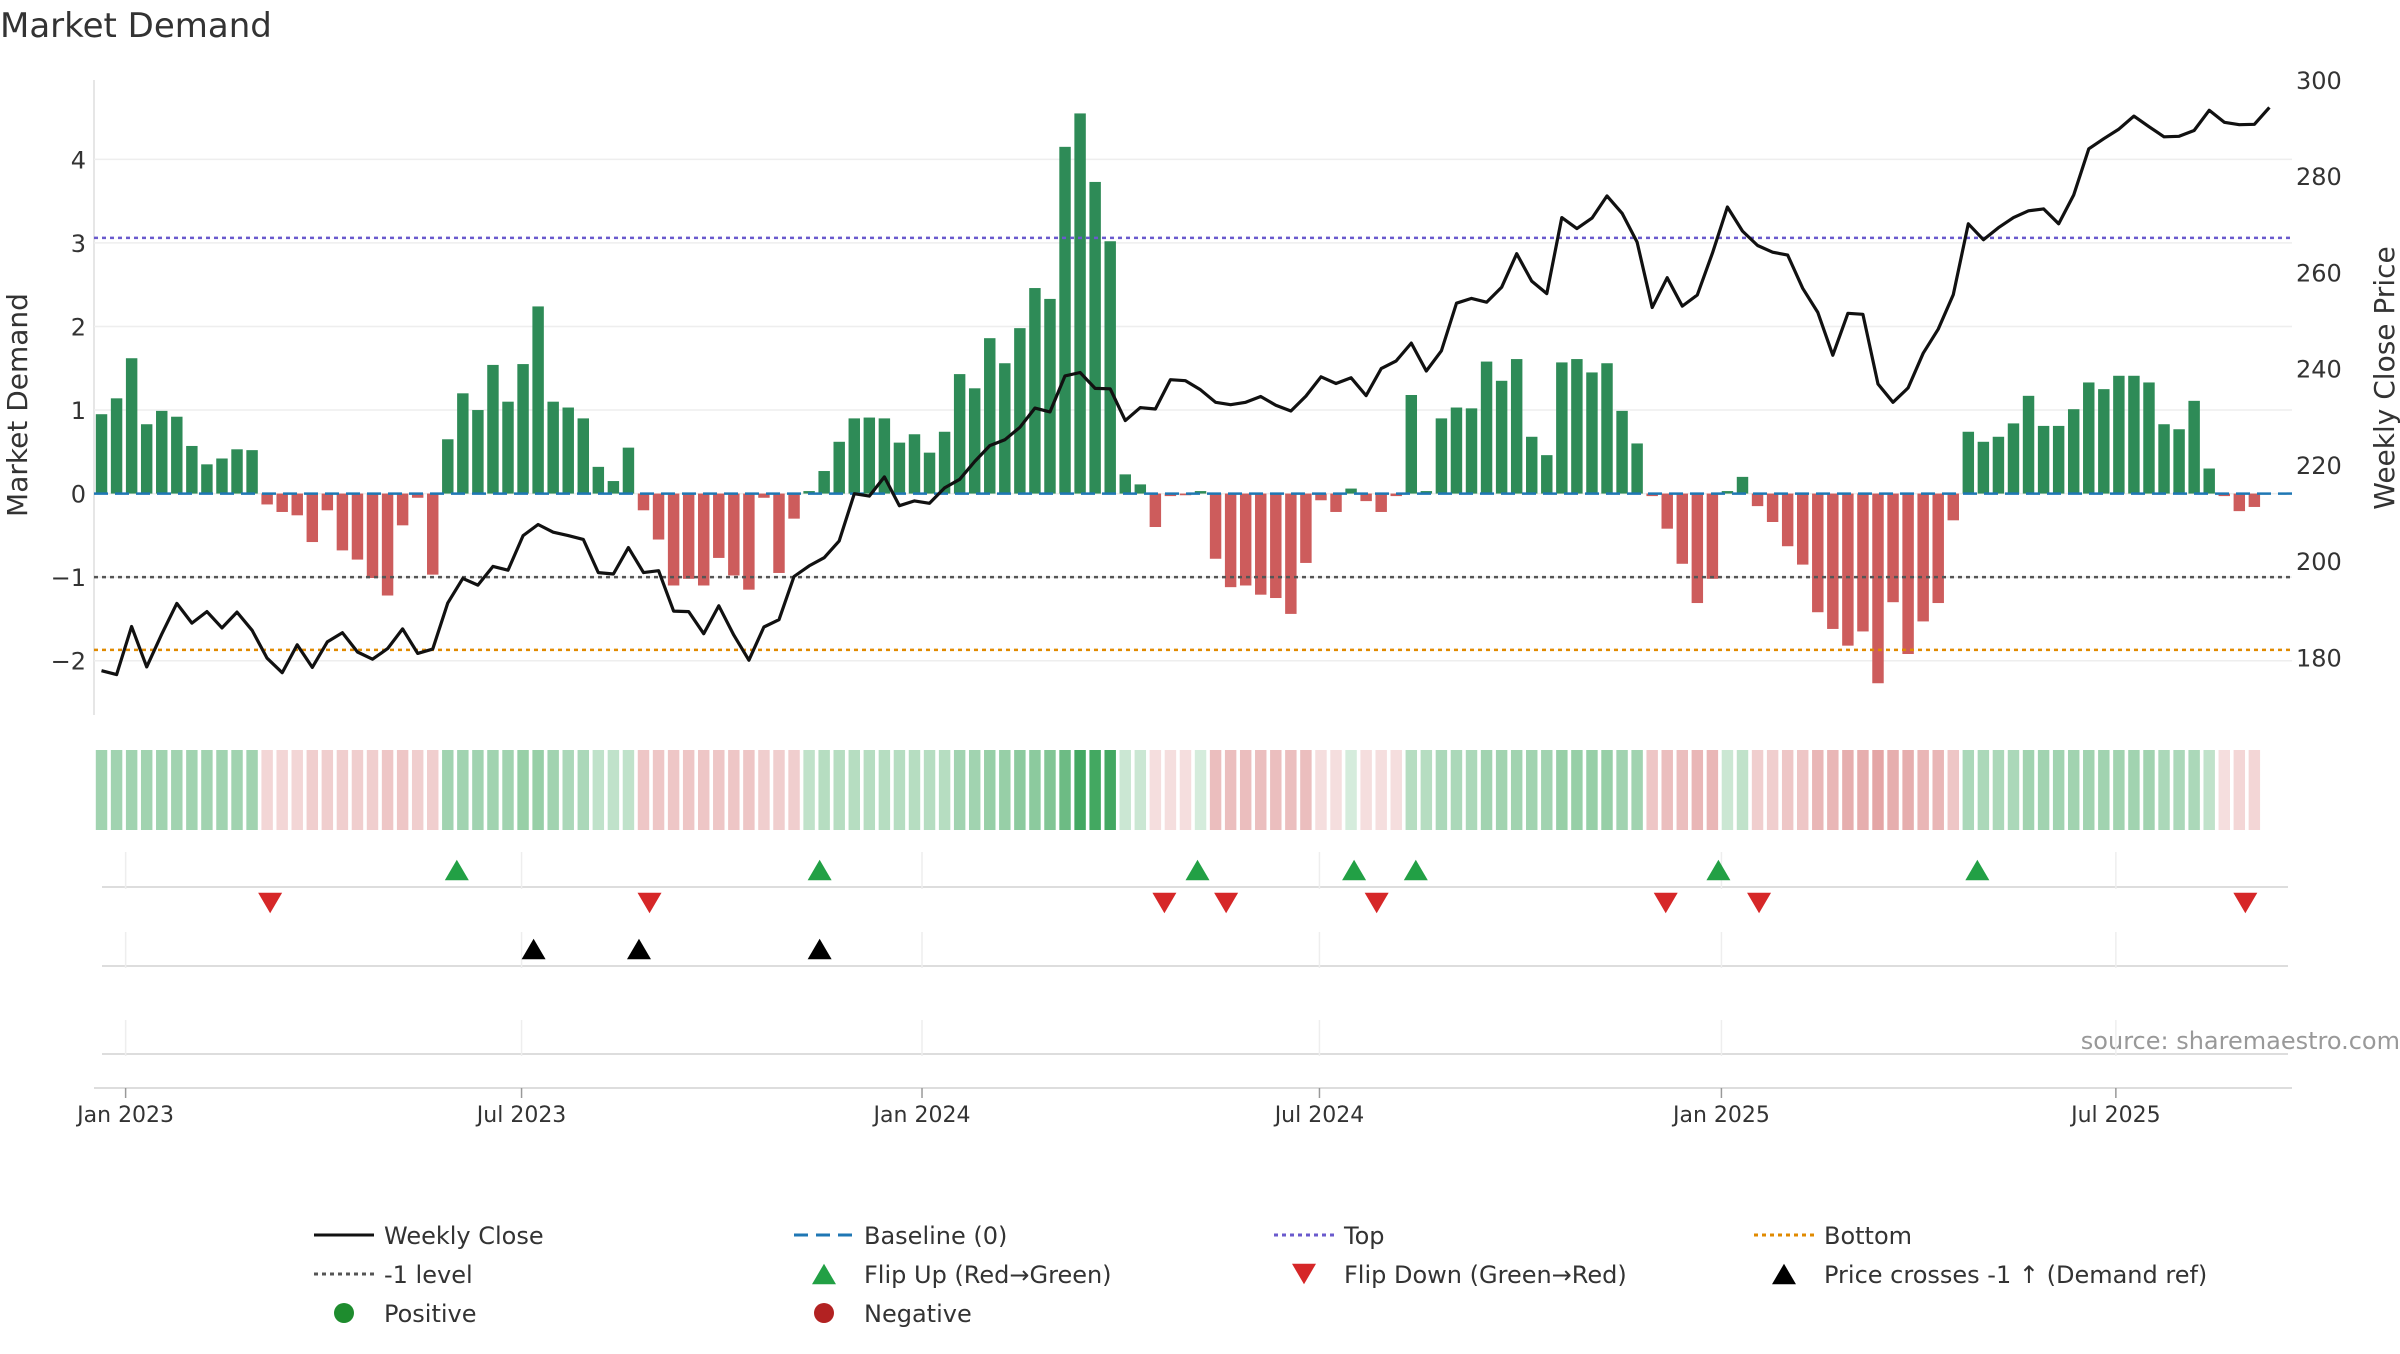 The image size is (2400, 1354). What do you see at coordinates (2319, 658) in the screenshot?
I see `y2-tick-label: 180` at bounding box center [2319, 658].